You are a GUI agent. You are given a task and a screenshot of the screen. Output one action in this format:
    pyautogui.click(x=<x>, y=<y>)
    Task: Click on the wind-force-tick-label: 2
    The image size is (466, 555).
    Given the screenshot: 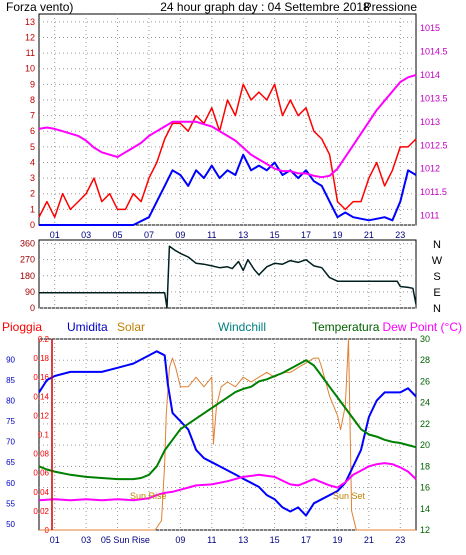 What is the action you would take?
    pyautogui.click(x=32, y=194)
    